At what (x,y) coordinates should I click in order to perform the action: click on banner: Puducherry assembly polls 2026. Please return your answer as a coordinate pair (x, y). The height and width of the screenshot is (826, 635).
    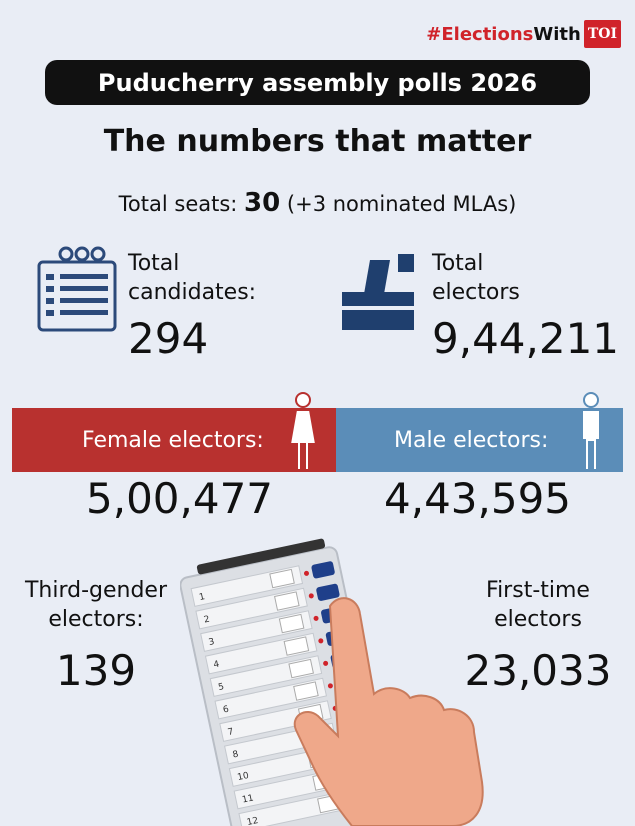
    Looking at the image, I should click on (317, 82).